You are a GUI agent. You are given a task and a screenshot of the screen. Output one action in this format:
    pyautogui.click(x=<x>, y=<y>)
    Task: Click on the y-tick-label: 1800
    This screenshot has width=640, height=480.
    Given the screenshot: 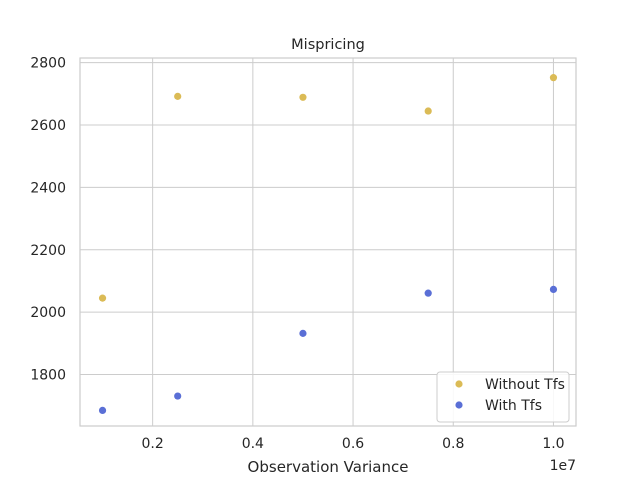 What is the action you would take?
    pyautogui.click(x=48, y=376)
    